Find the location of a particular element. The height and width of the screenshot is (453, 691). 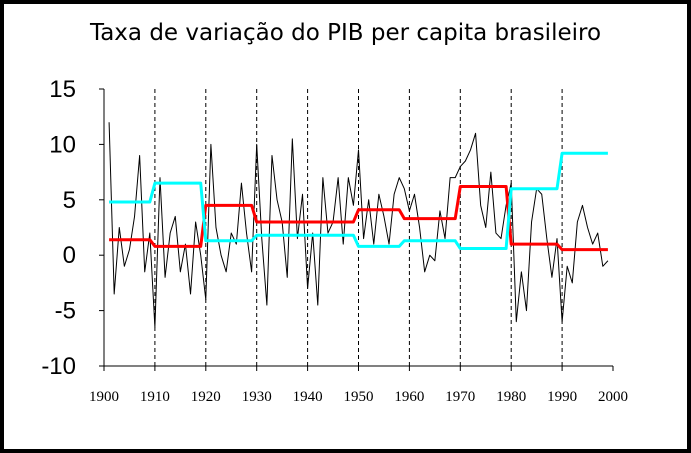

y-tick-label: 5 is located at coordinates (69, 200).